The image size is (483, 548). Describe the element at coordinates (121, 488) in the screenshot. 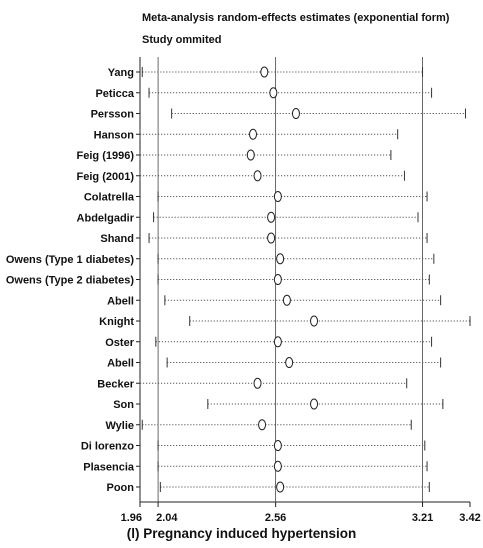

I see `study-label: Poon` at that location.